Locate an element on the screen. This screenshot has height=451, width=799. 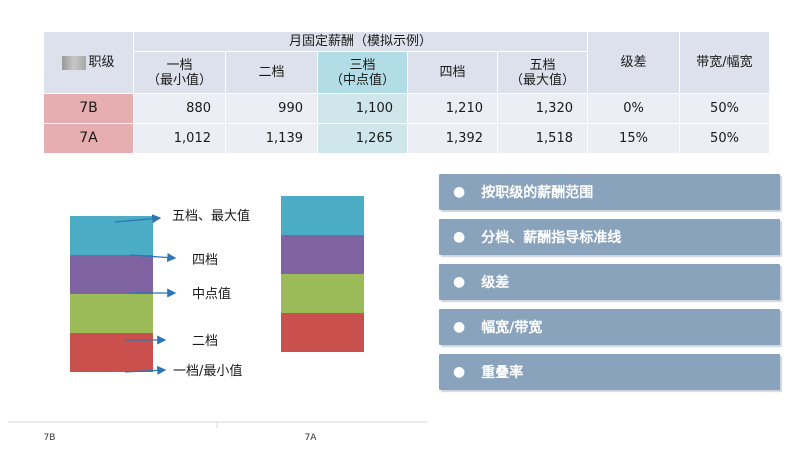
annotation-label: 五档、最大值 is located at coordinates (211, 216).